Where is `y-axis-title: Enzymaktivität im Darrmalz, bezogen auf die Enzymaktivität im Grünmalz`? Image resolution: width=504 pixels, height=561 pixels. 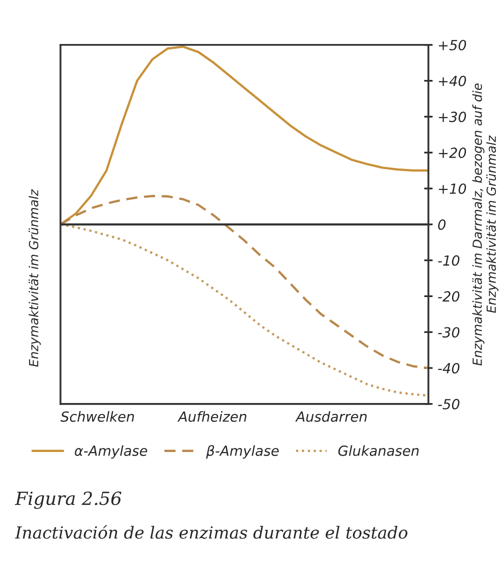
y-axis-title: Enzymaktivität im Darrmalz, bezogen auf die Enzymaktivität im Grünmalz is located at coordinates (485, 224).